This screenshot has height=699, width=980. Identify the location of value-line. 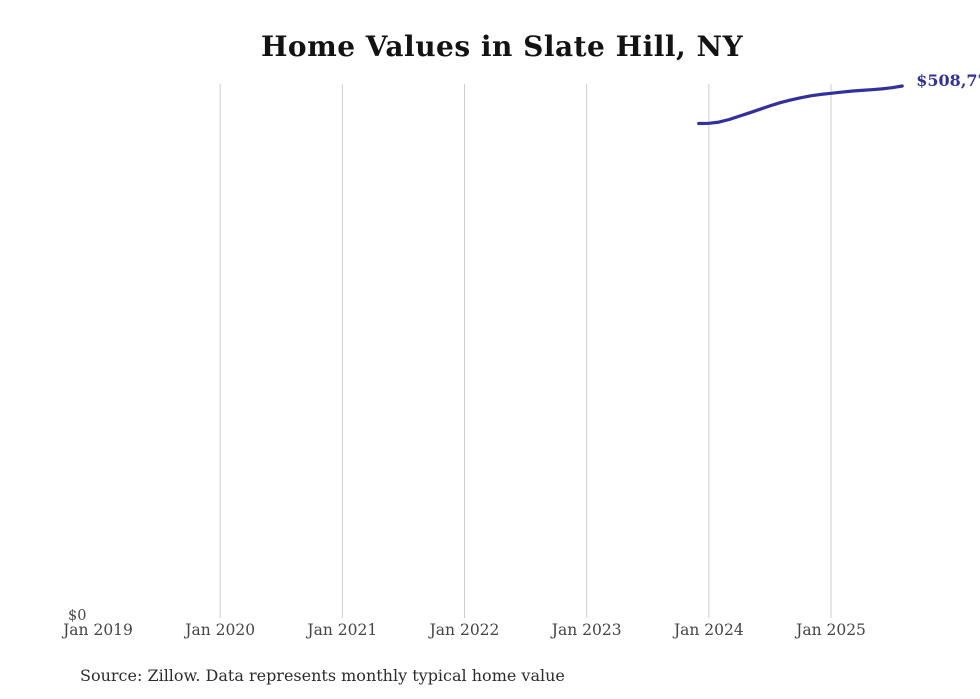
(800, 105).